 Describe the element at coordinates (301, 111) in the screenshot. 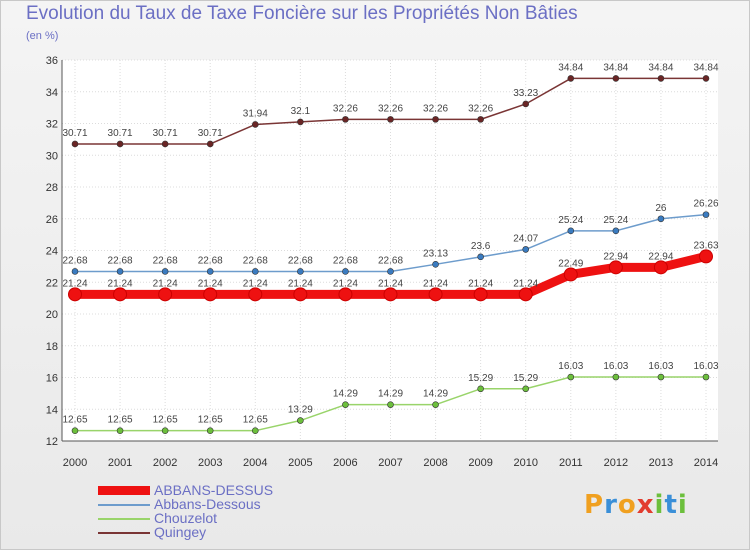

I see `data-label: 32.1` at that location.